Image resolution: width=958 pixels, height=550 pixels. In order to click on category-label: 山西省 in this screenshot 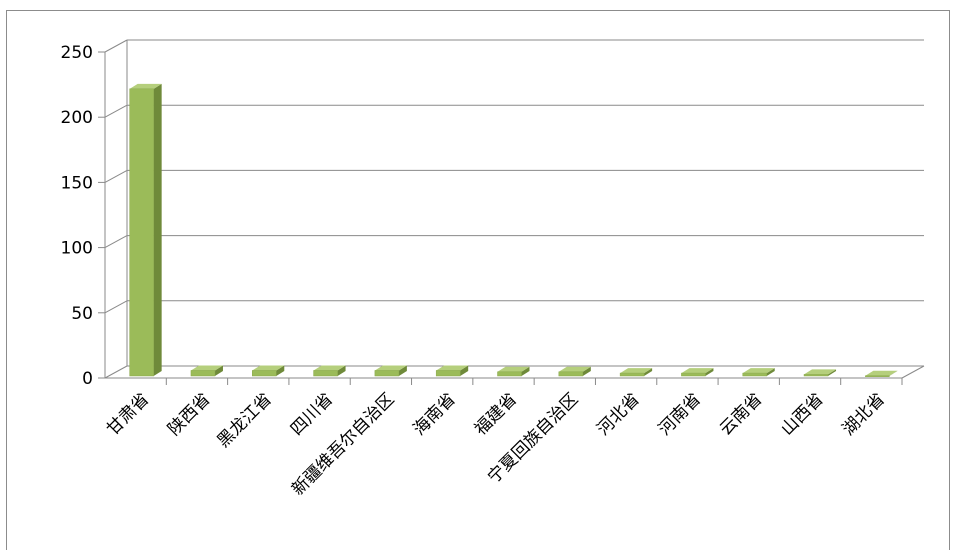, I will do `click(802, 414)`.